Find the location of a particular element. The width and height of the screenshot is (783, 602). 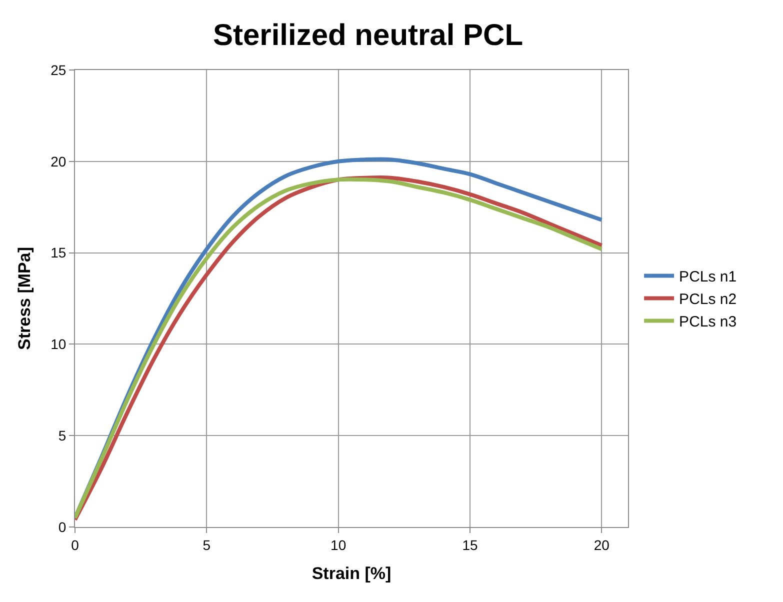

y-tick-label: 10 is located at coordinates (58, 344).